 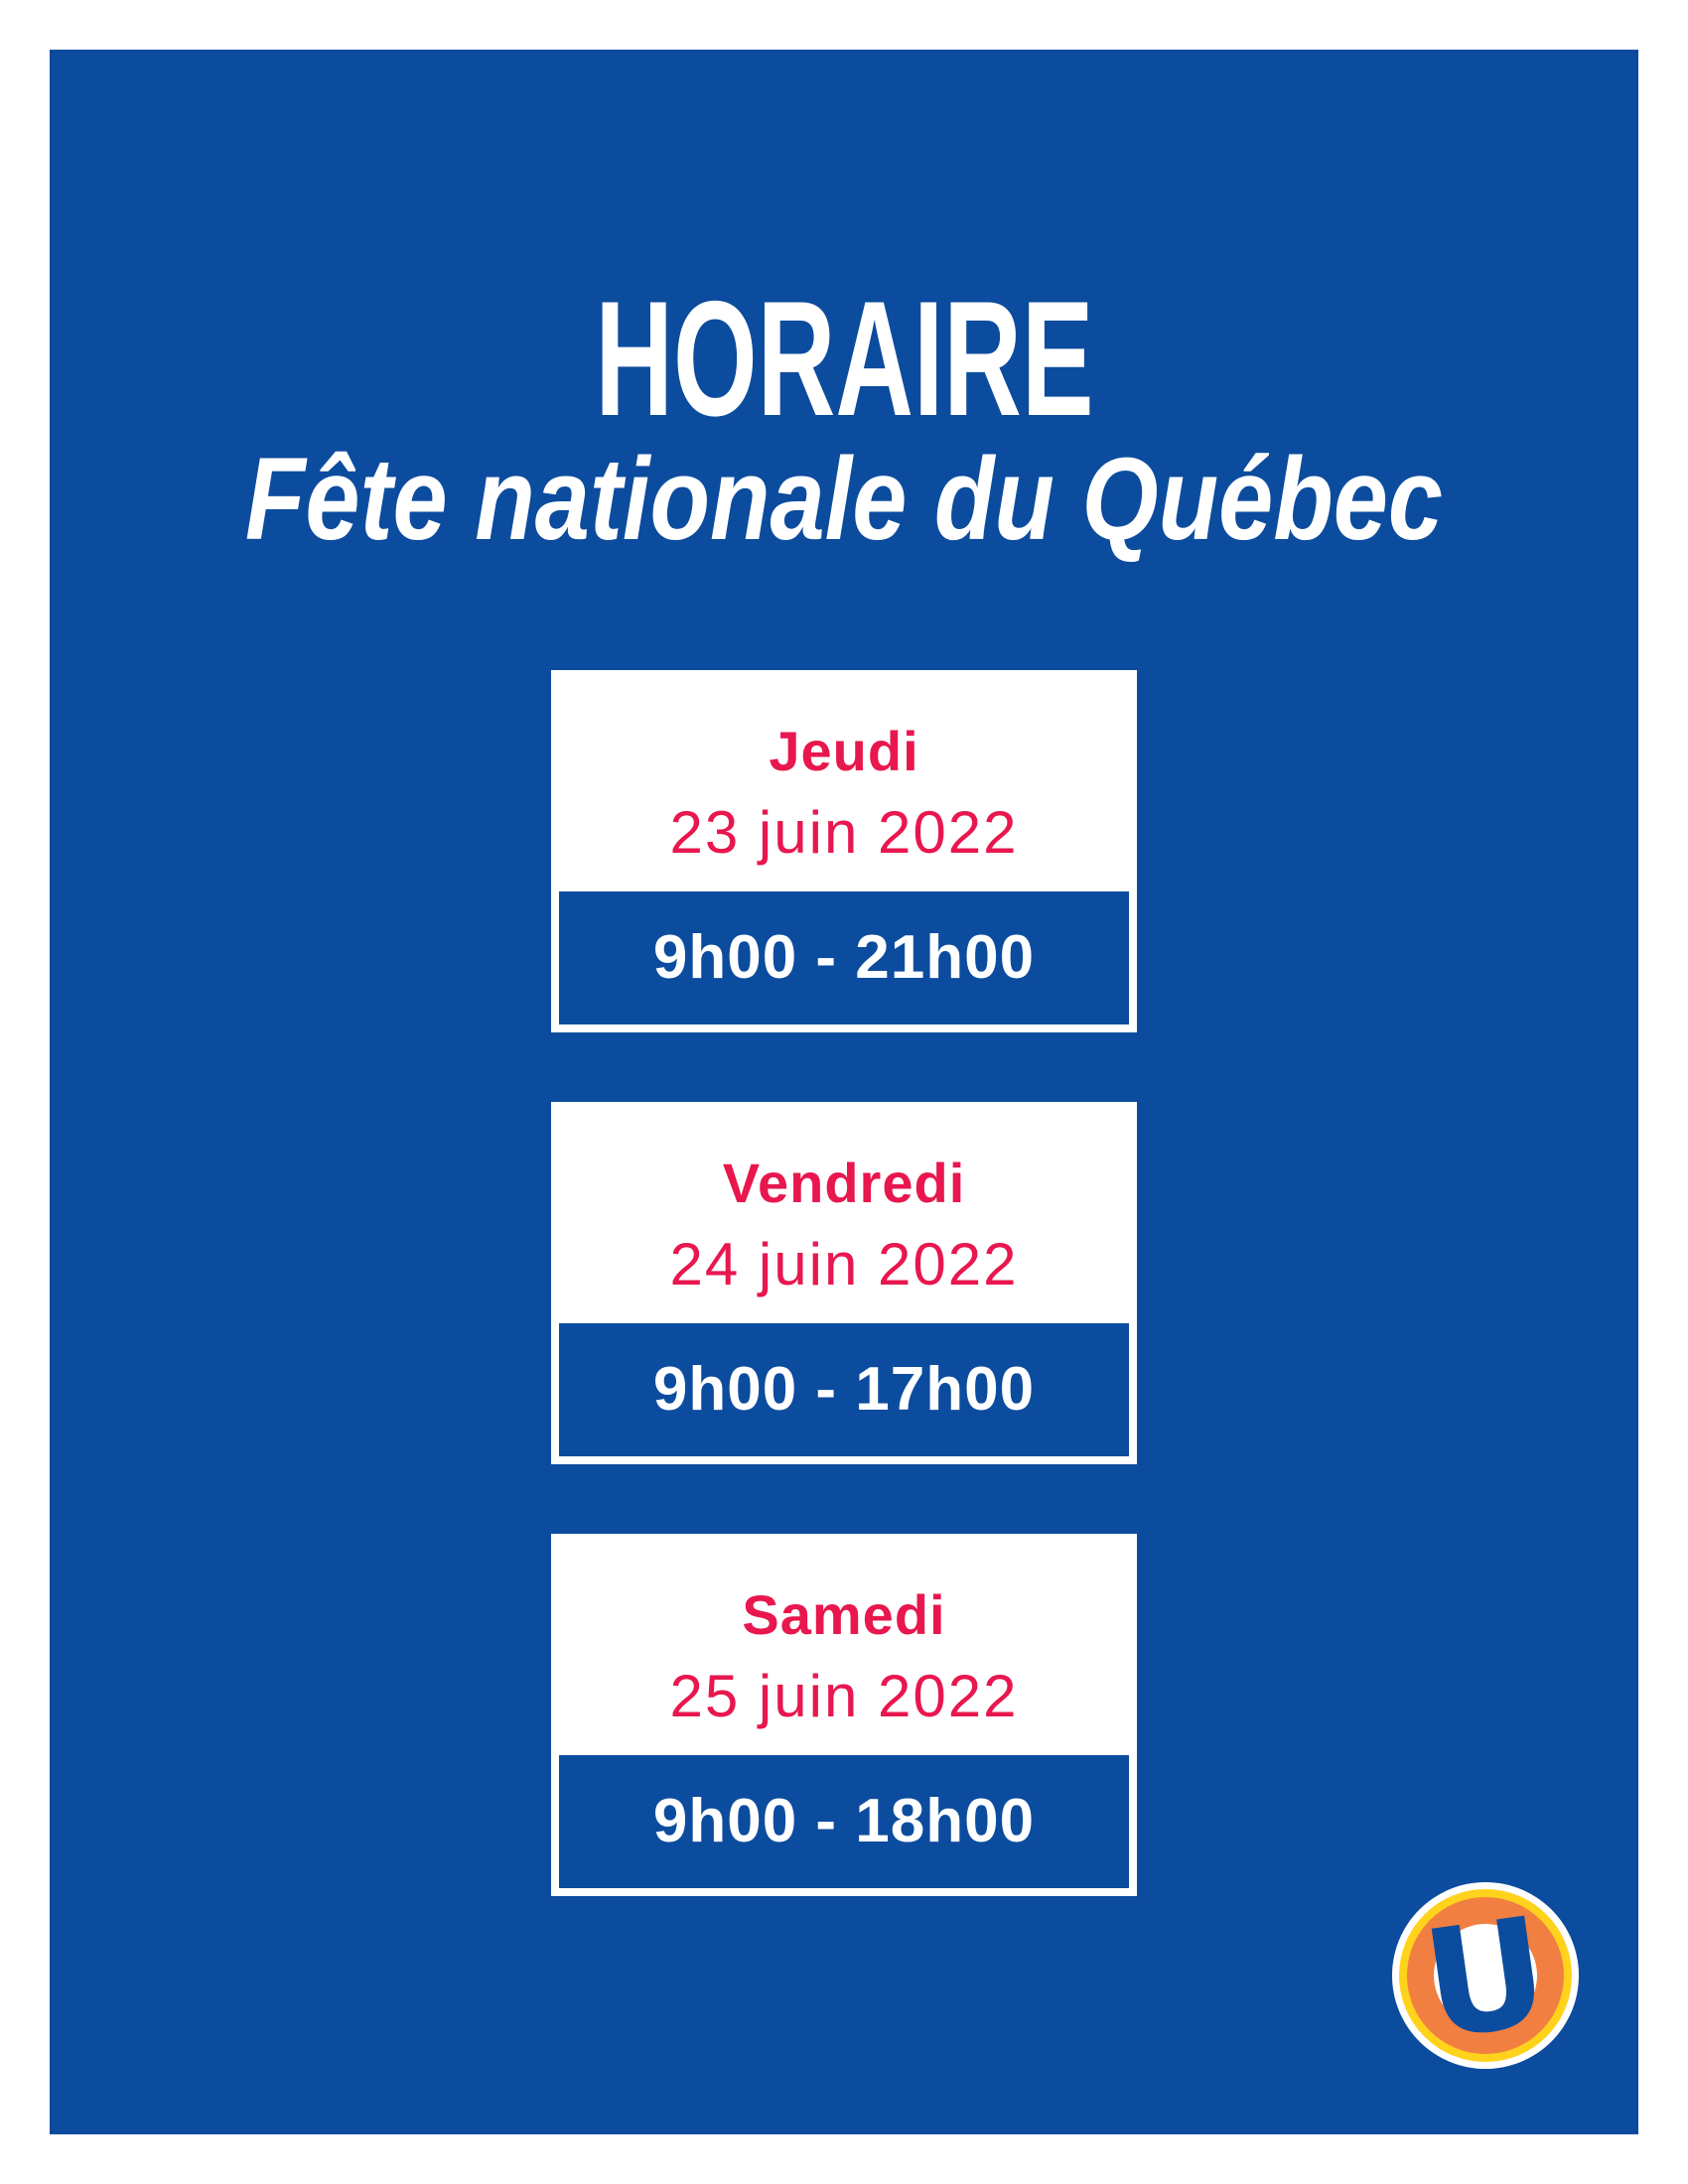 What do you see at coordinates (844, 1264) in the screenshot?
I see `date-label: 24 juin 2022` at bounding box center [844, 1264].